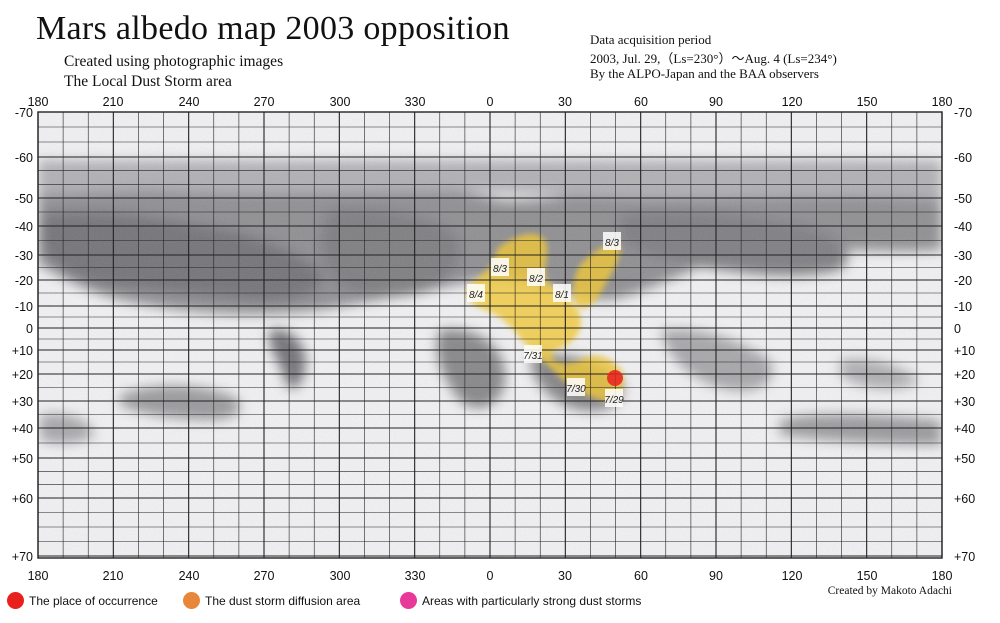  I want to click on date-label: 7/30, so click(576, 387).